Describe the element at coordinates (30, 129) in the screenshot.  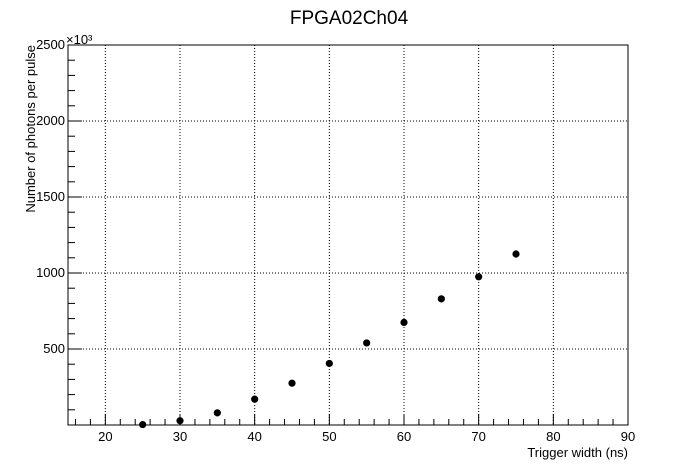
I see `y-axis-label: Number of photons per pulse` at that location.